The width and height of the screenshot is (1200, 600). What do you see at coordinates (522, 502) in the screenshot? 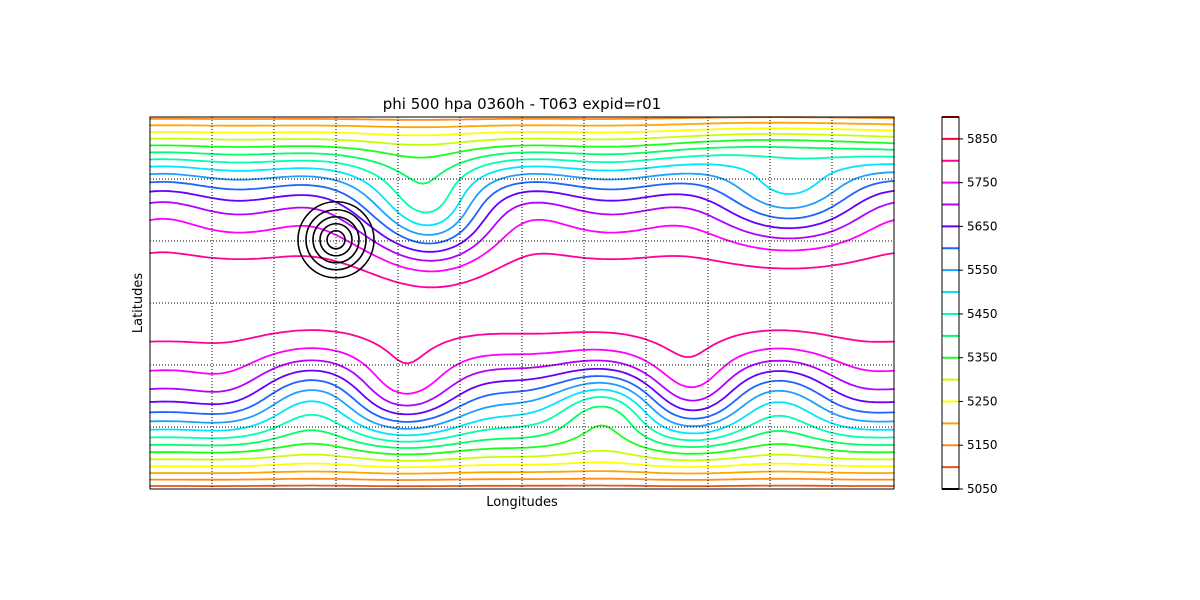
I see `x-axis-label: Longitudes` at bounding box center [522, 502].